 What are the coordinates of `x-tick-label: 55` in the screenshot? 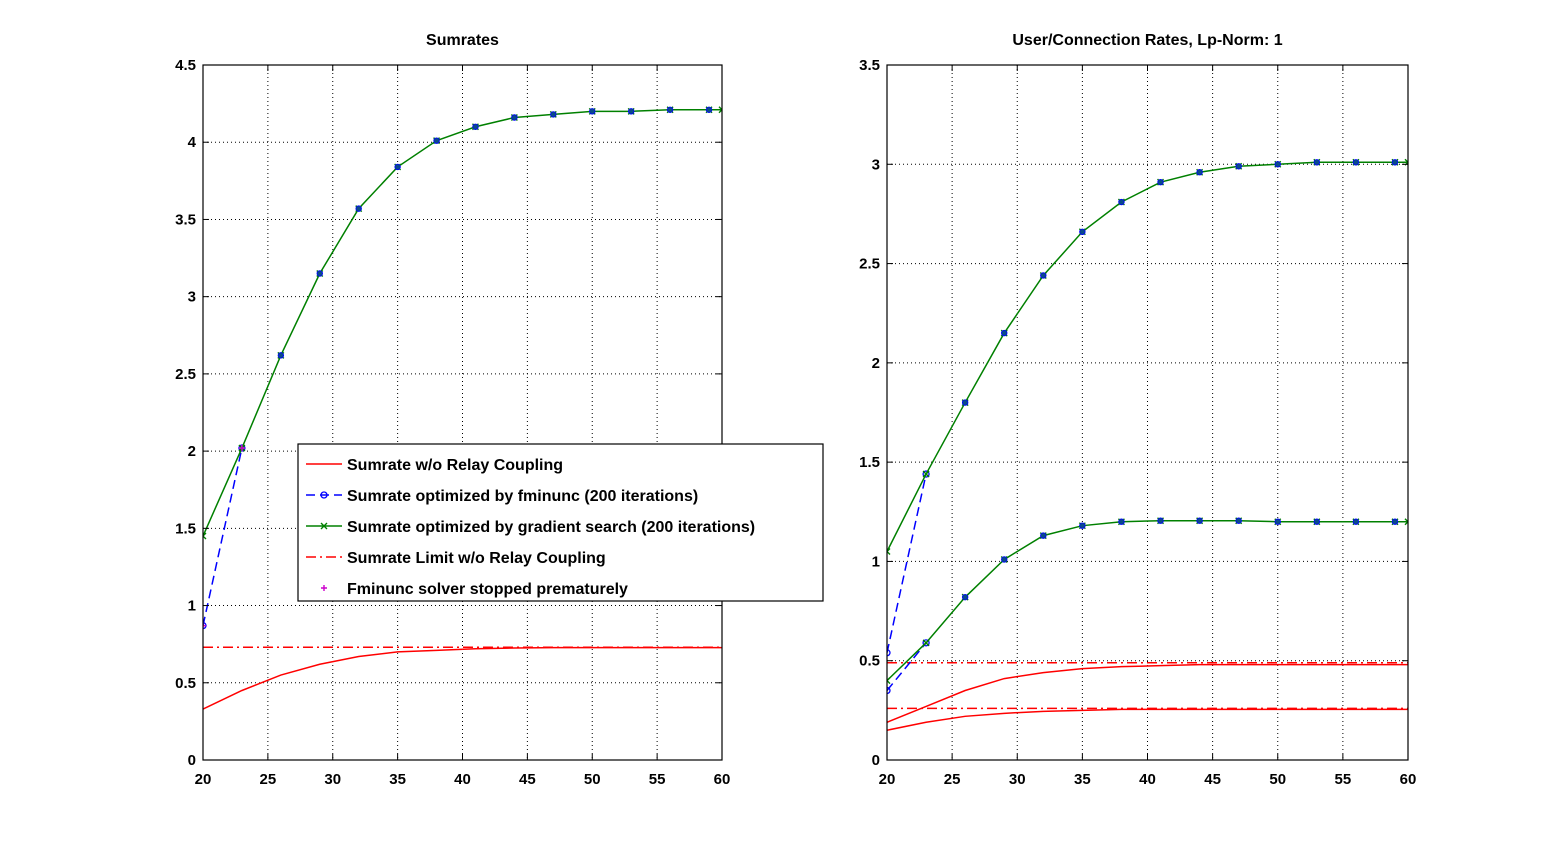 It's located at (657, 779).